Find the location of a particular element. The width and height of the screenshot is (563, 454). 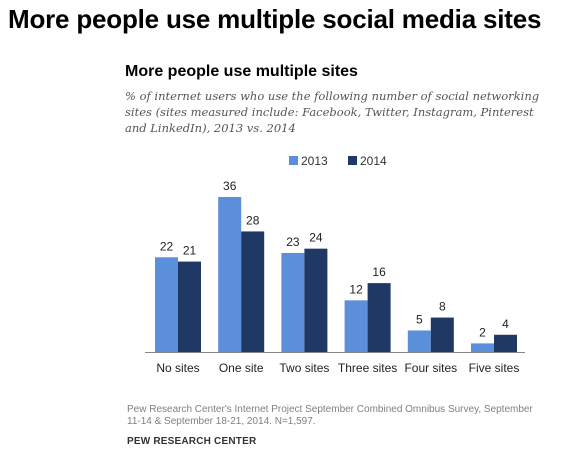

data-label-2014-5: 4 is located at coordinates (505, 324).